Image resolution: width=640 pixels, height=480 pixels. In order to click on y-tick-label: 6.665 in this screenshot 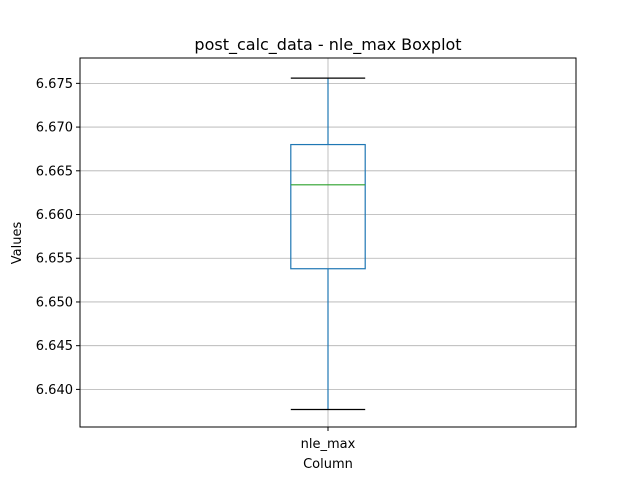, I will do `click(54, 171)`.